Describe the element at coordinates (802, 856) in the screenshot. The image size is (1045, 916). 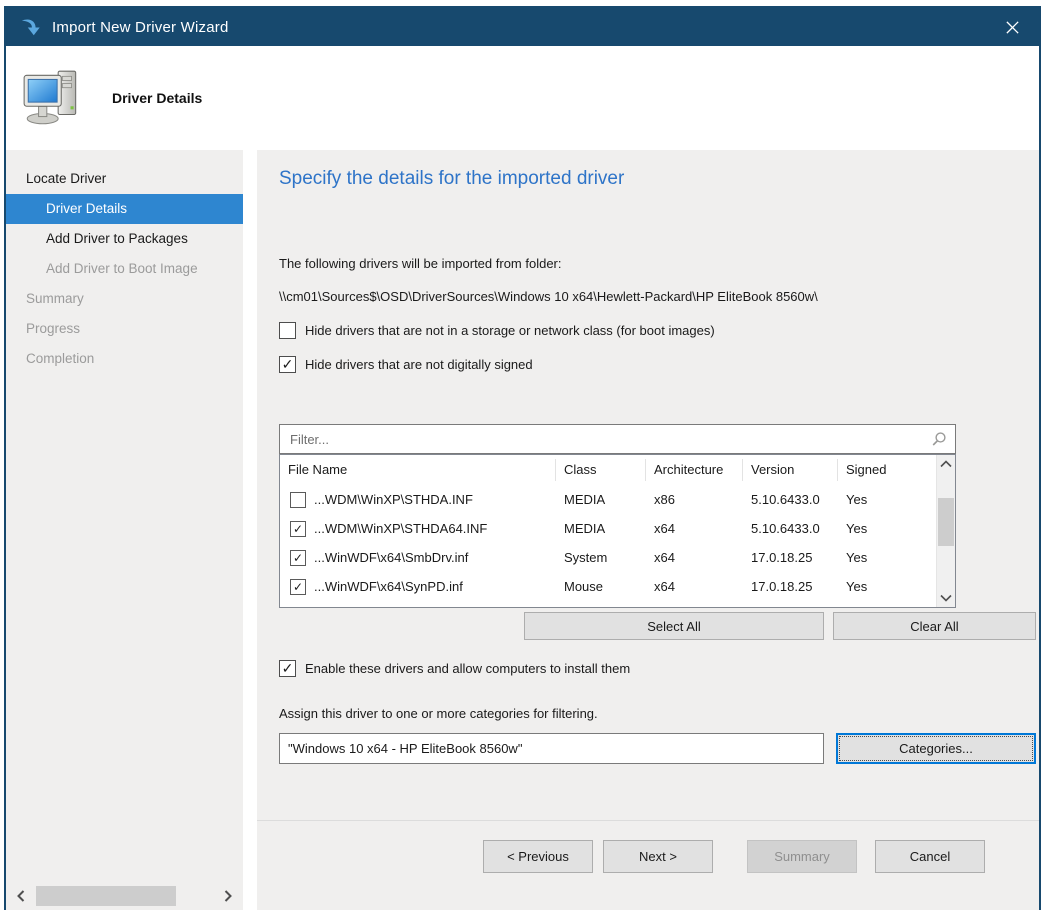
I see `summary-button: Summary` at that location.